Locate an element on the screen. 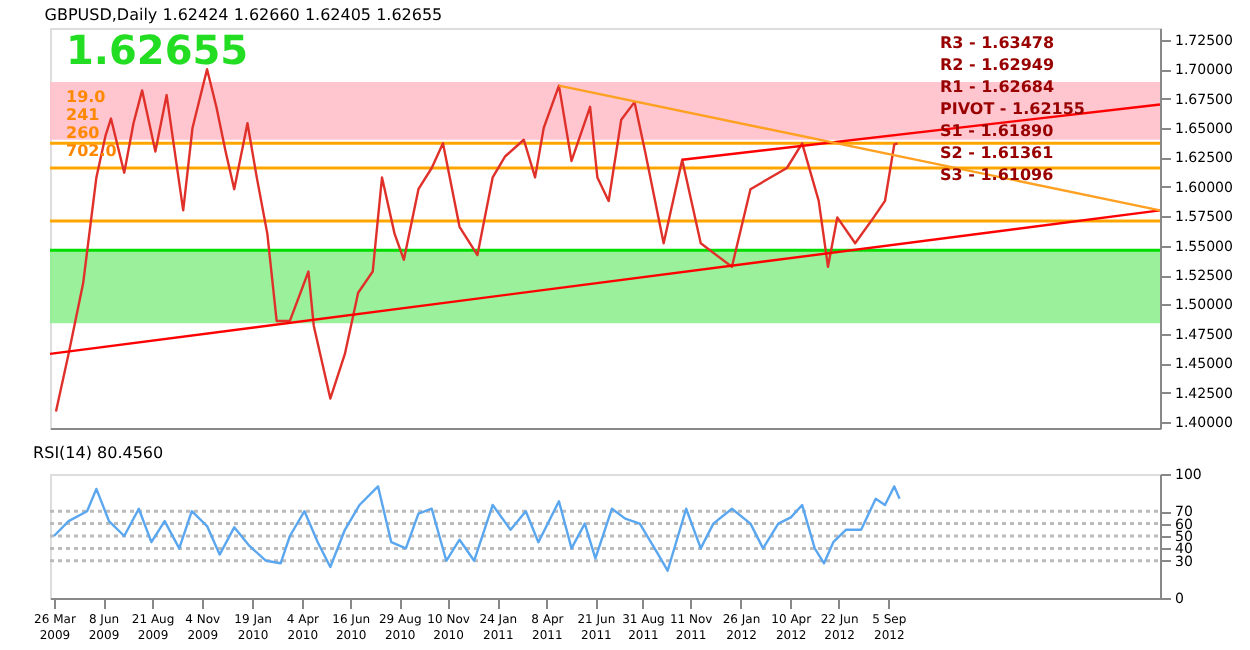 The width and height of the screenshot is (1250, 650). annotation: 1.62655 is located at coordinates (157, 50).